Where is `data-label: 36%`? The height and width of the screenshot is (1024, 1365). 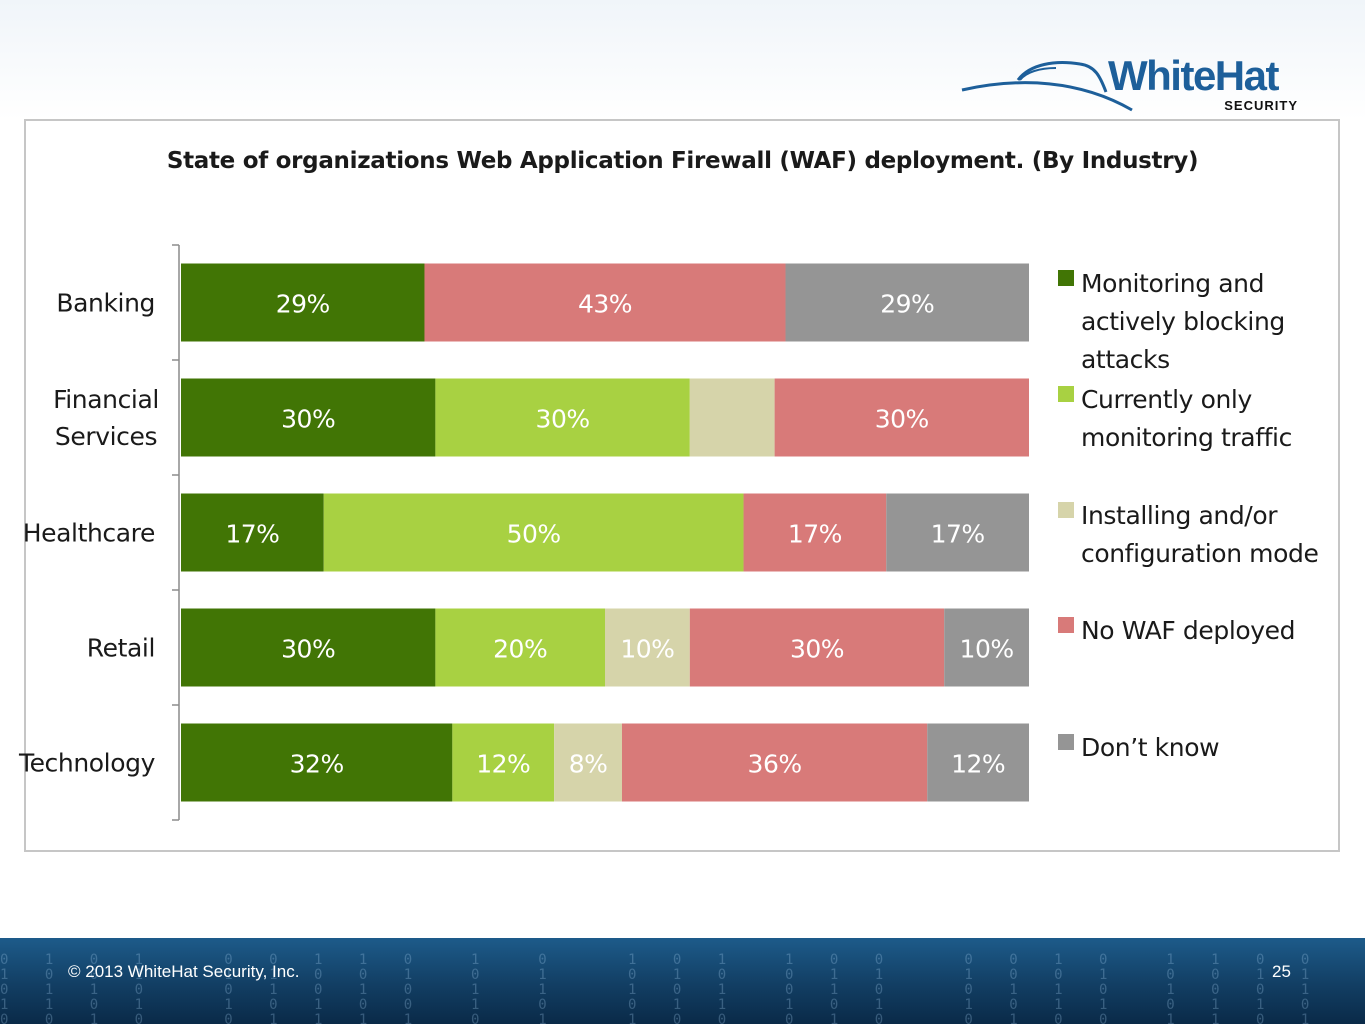
data-label: 36% is located at coordinates (775, 764).